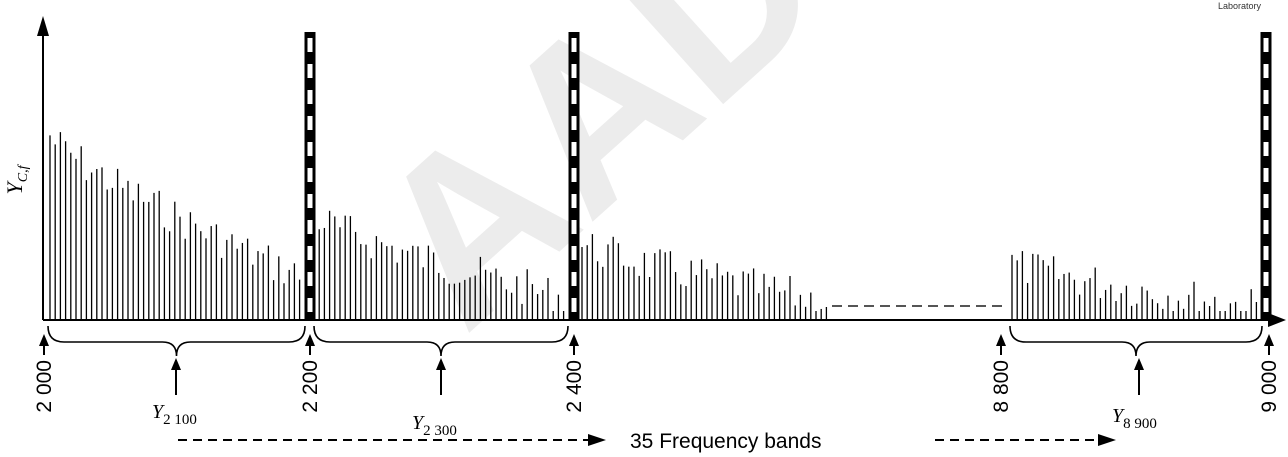 The height and width of the screenshot is (457, 1288). I want to click on x-axis-arrow-icon, so click(1277, 320).